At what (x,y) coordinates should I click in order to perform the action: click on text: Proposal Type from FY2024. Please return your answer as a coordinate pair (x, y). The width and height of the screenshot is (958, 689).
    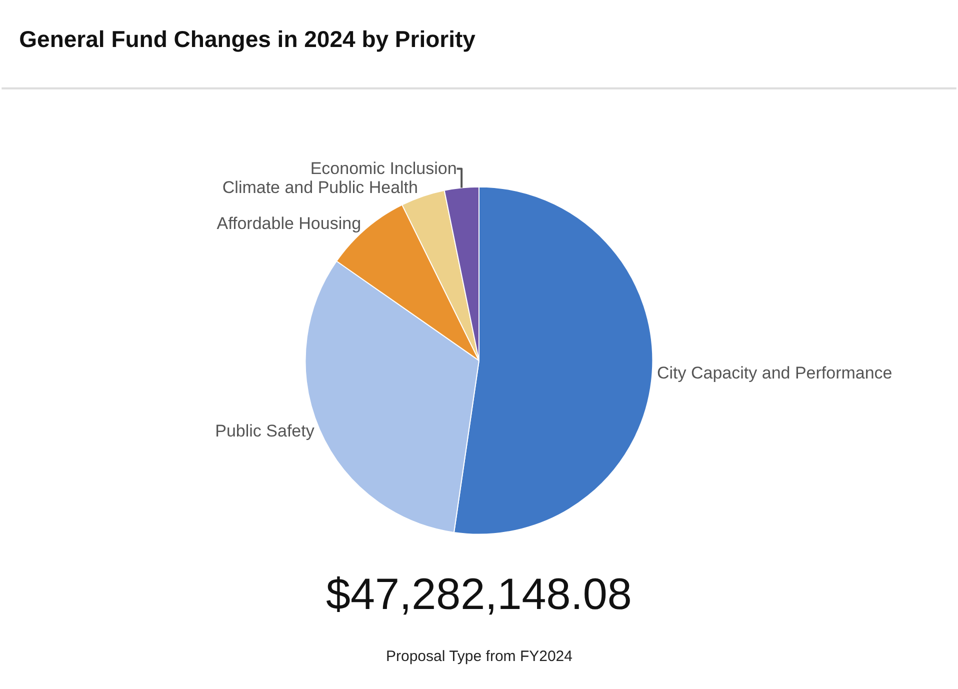
    Looking at the image, I should click on (479, 656).